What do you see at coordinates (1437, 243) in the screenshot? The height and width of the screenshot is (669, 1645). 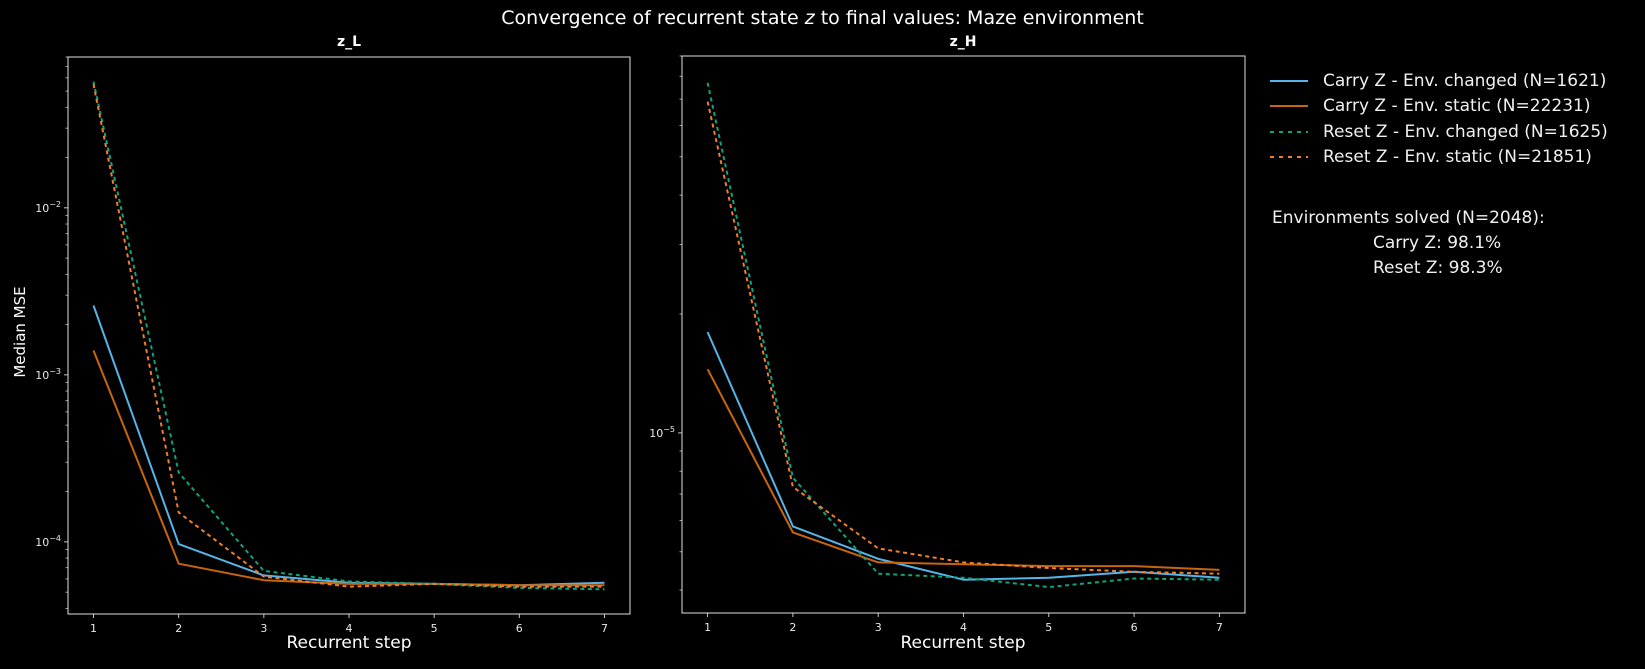 I see `solved-carry: Carry Z: 98.1%` at bounding box center [1437, 243].